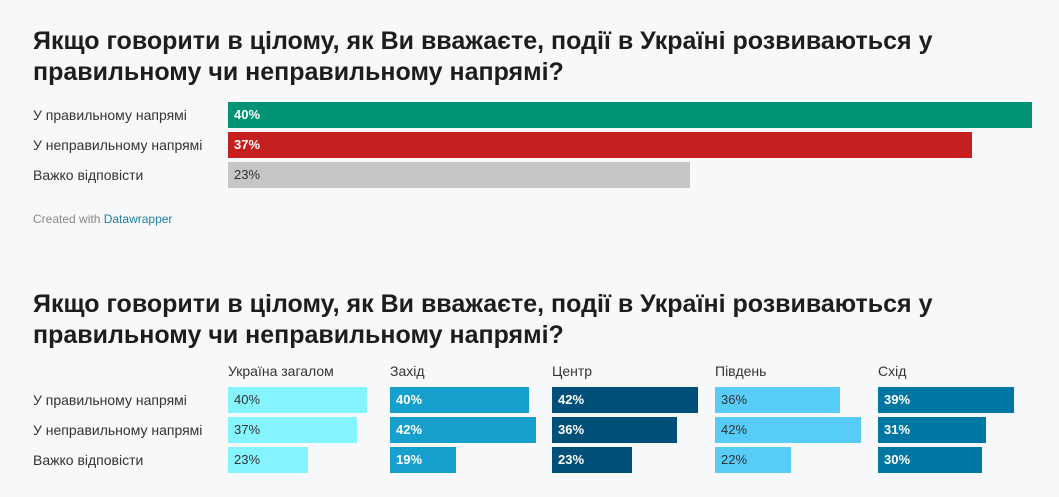 The image size is (1059, 497). What do you see at coordinates (409, 459) in the screenshot?
I see `chart2-bar-value: 19%` at bounding box center [409, 459].